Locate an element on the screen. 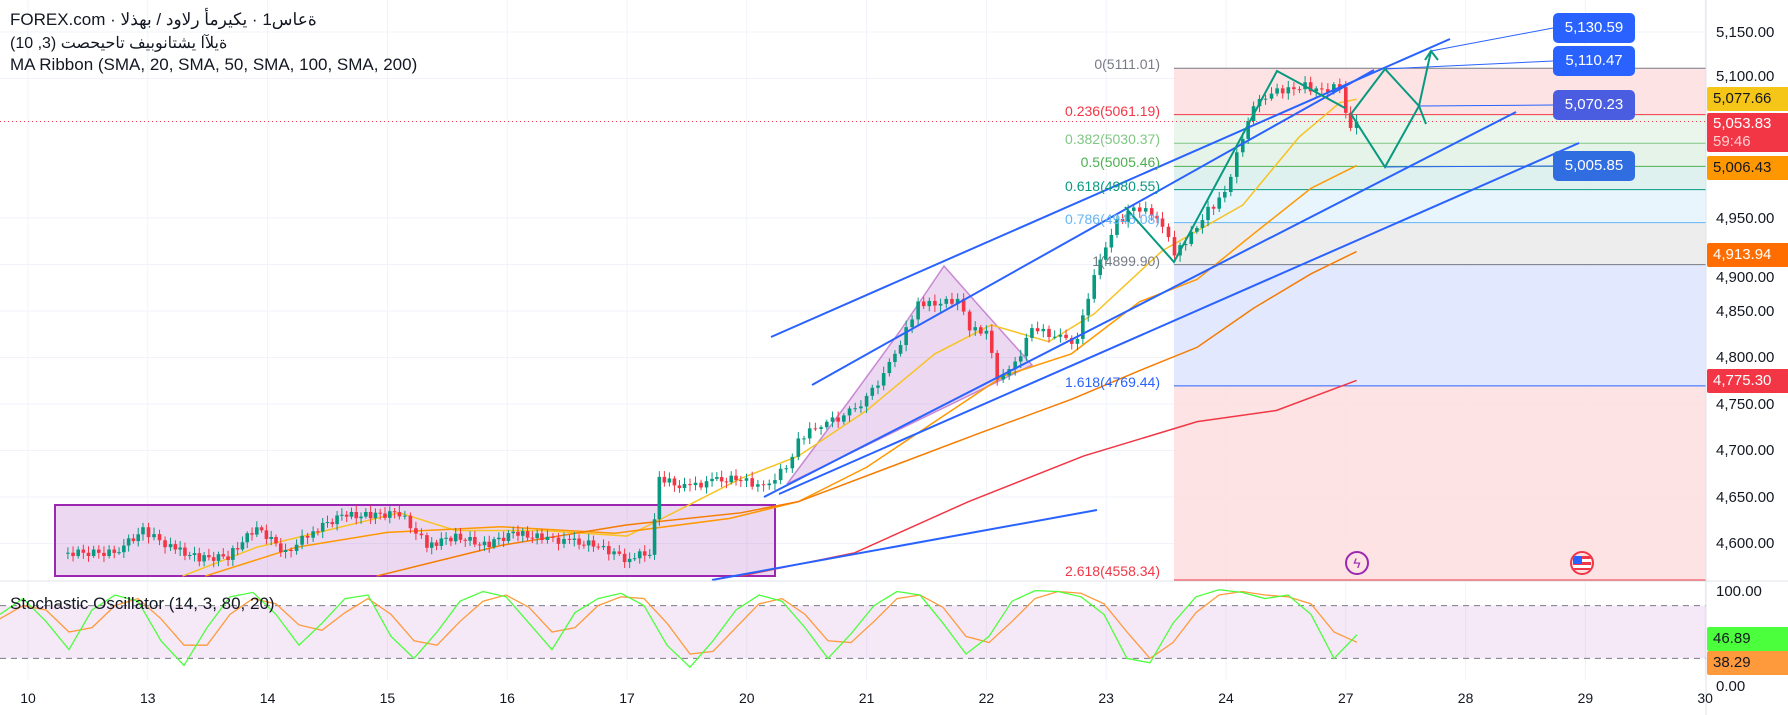 Image resolution: width=1788 pixels, height=715 pixels. indicator-legend-stochastic: Stochastic Oscillator (14, 3, 80, 20) is located at coordinates (142, 603).